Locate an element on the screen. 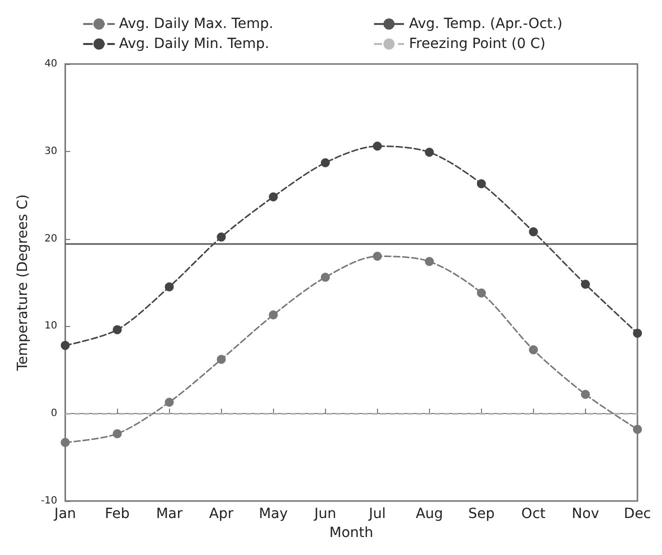 The height and width of the screenshot is (555, 662). x-tick-label: Feb is located at coordinates (117, 514).